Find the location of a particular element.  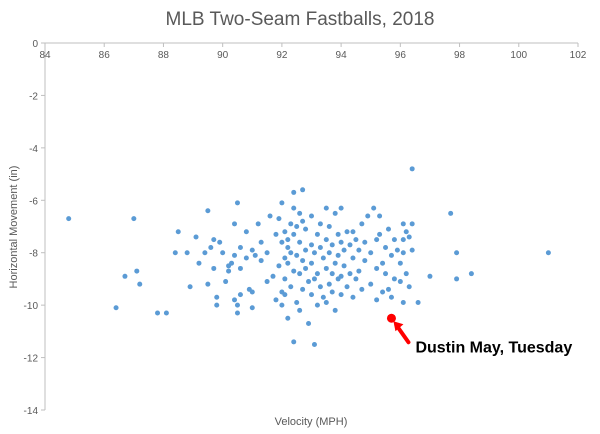

y-tick-label: -4 is located at coordinates (33, 149).